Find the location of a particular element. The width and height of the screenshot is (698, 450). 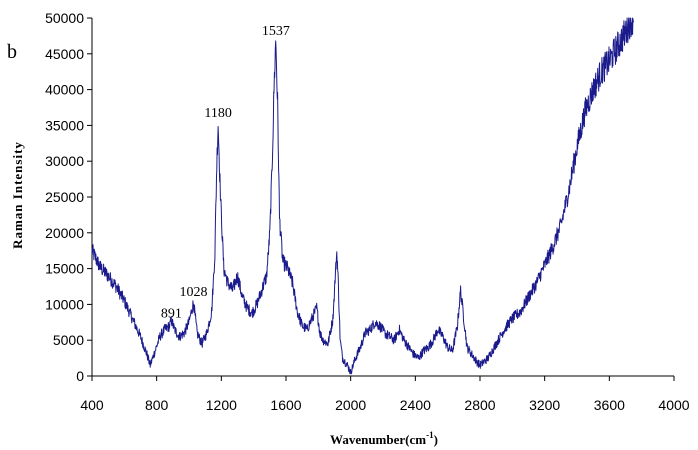

y-axis-title: Raman Intensity is located at coordinates (17, 195).